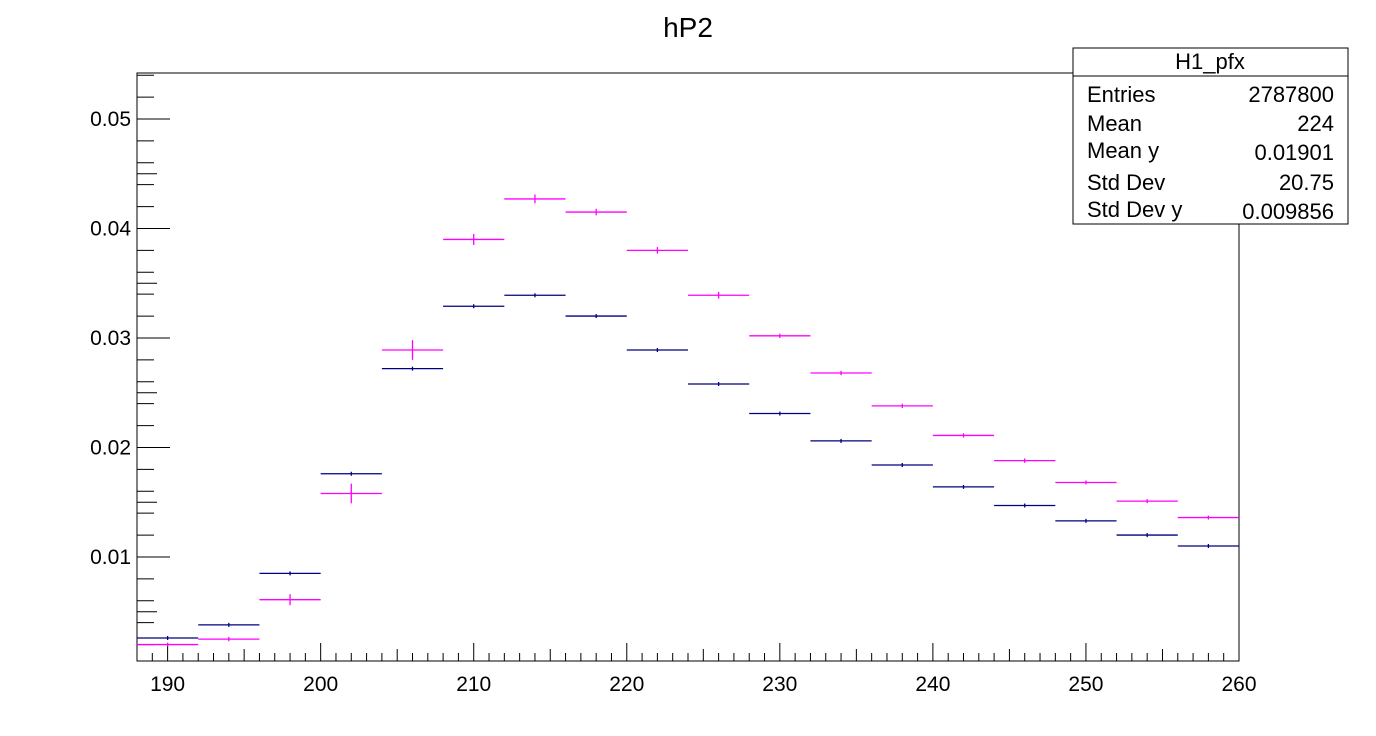  I want to click on stat-value-mean-y: 0.01901, so click(1294, 152).